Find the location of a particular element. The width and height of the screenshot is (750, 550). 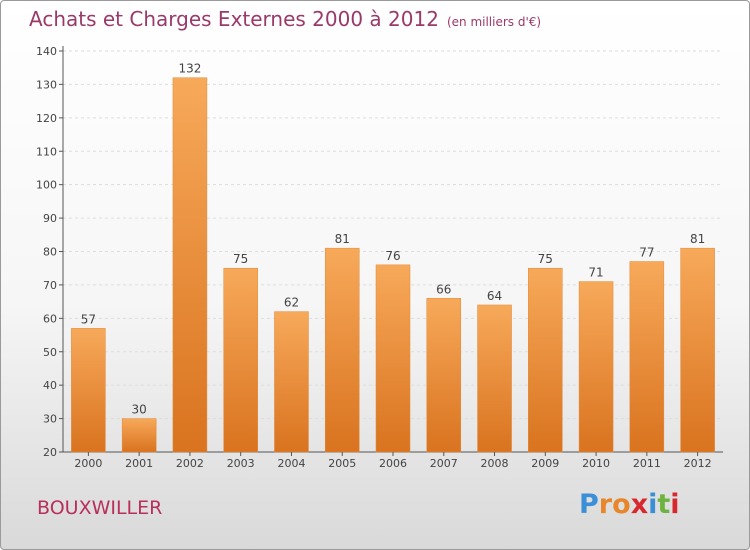

bar-2003 is located at coordinates (240, 360).